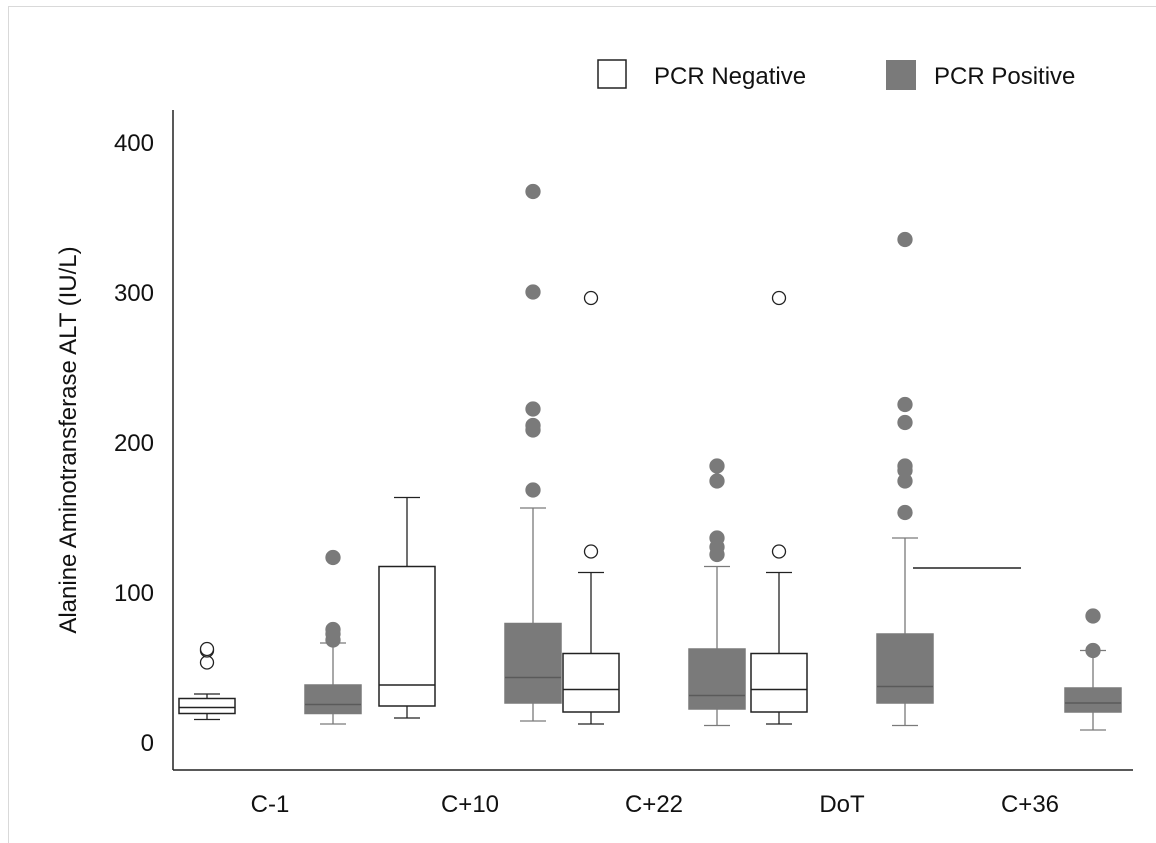  I want to click on legend: PCR Negative PCR Positive, so click(836, 74).